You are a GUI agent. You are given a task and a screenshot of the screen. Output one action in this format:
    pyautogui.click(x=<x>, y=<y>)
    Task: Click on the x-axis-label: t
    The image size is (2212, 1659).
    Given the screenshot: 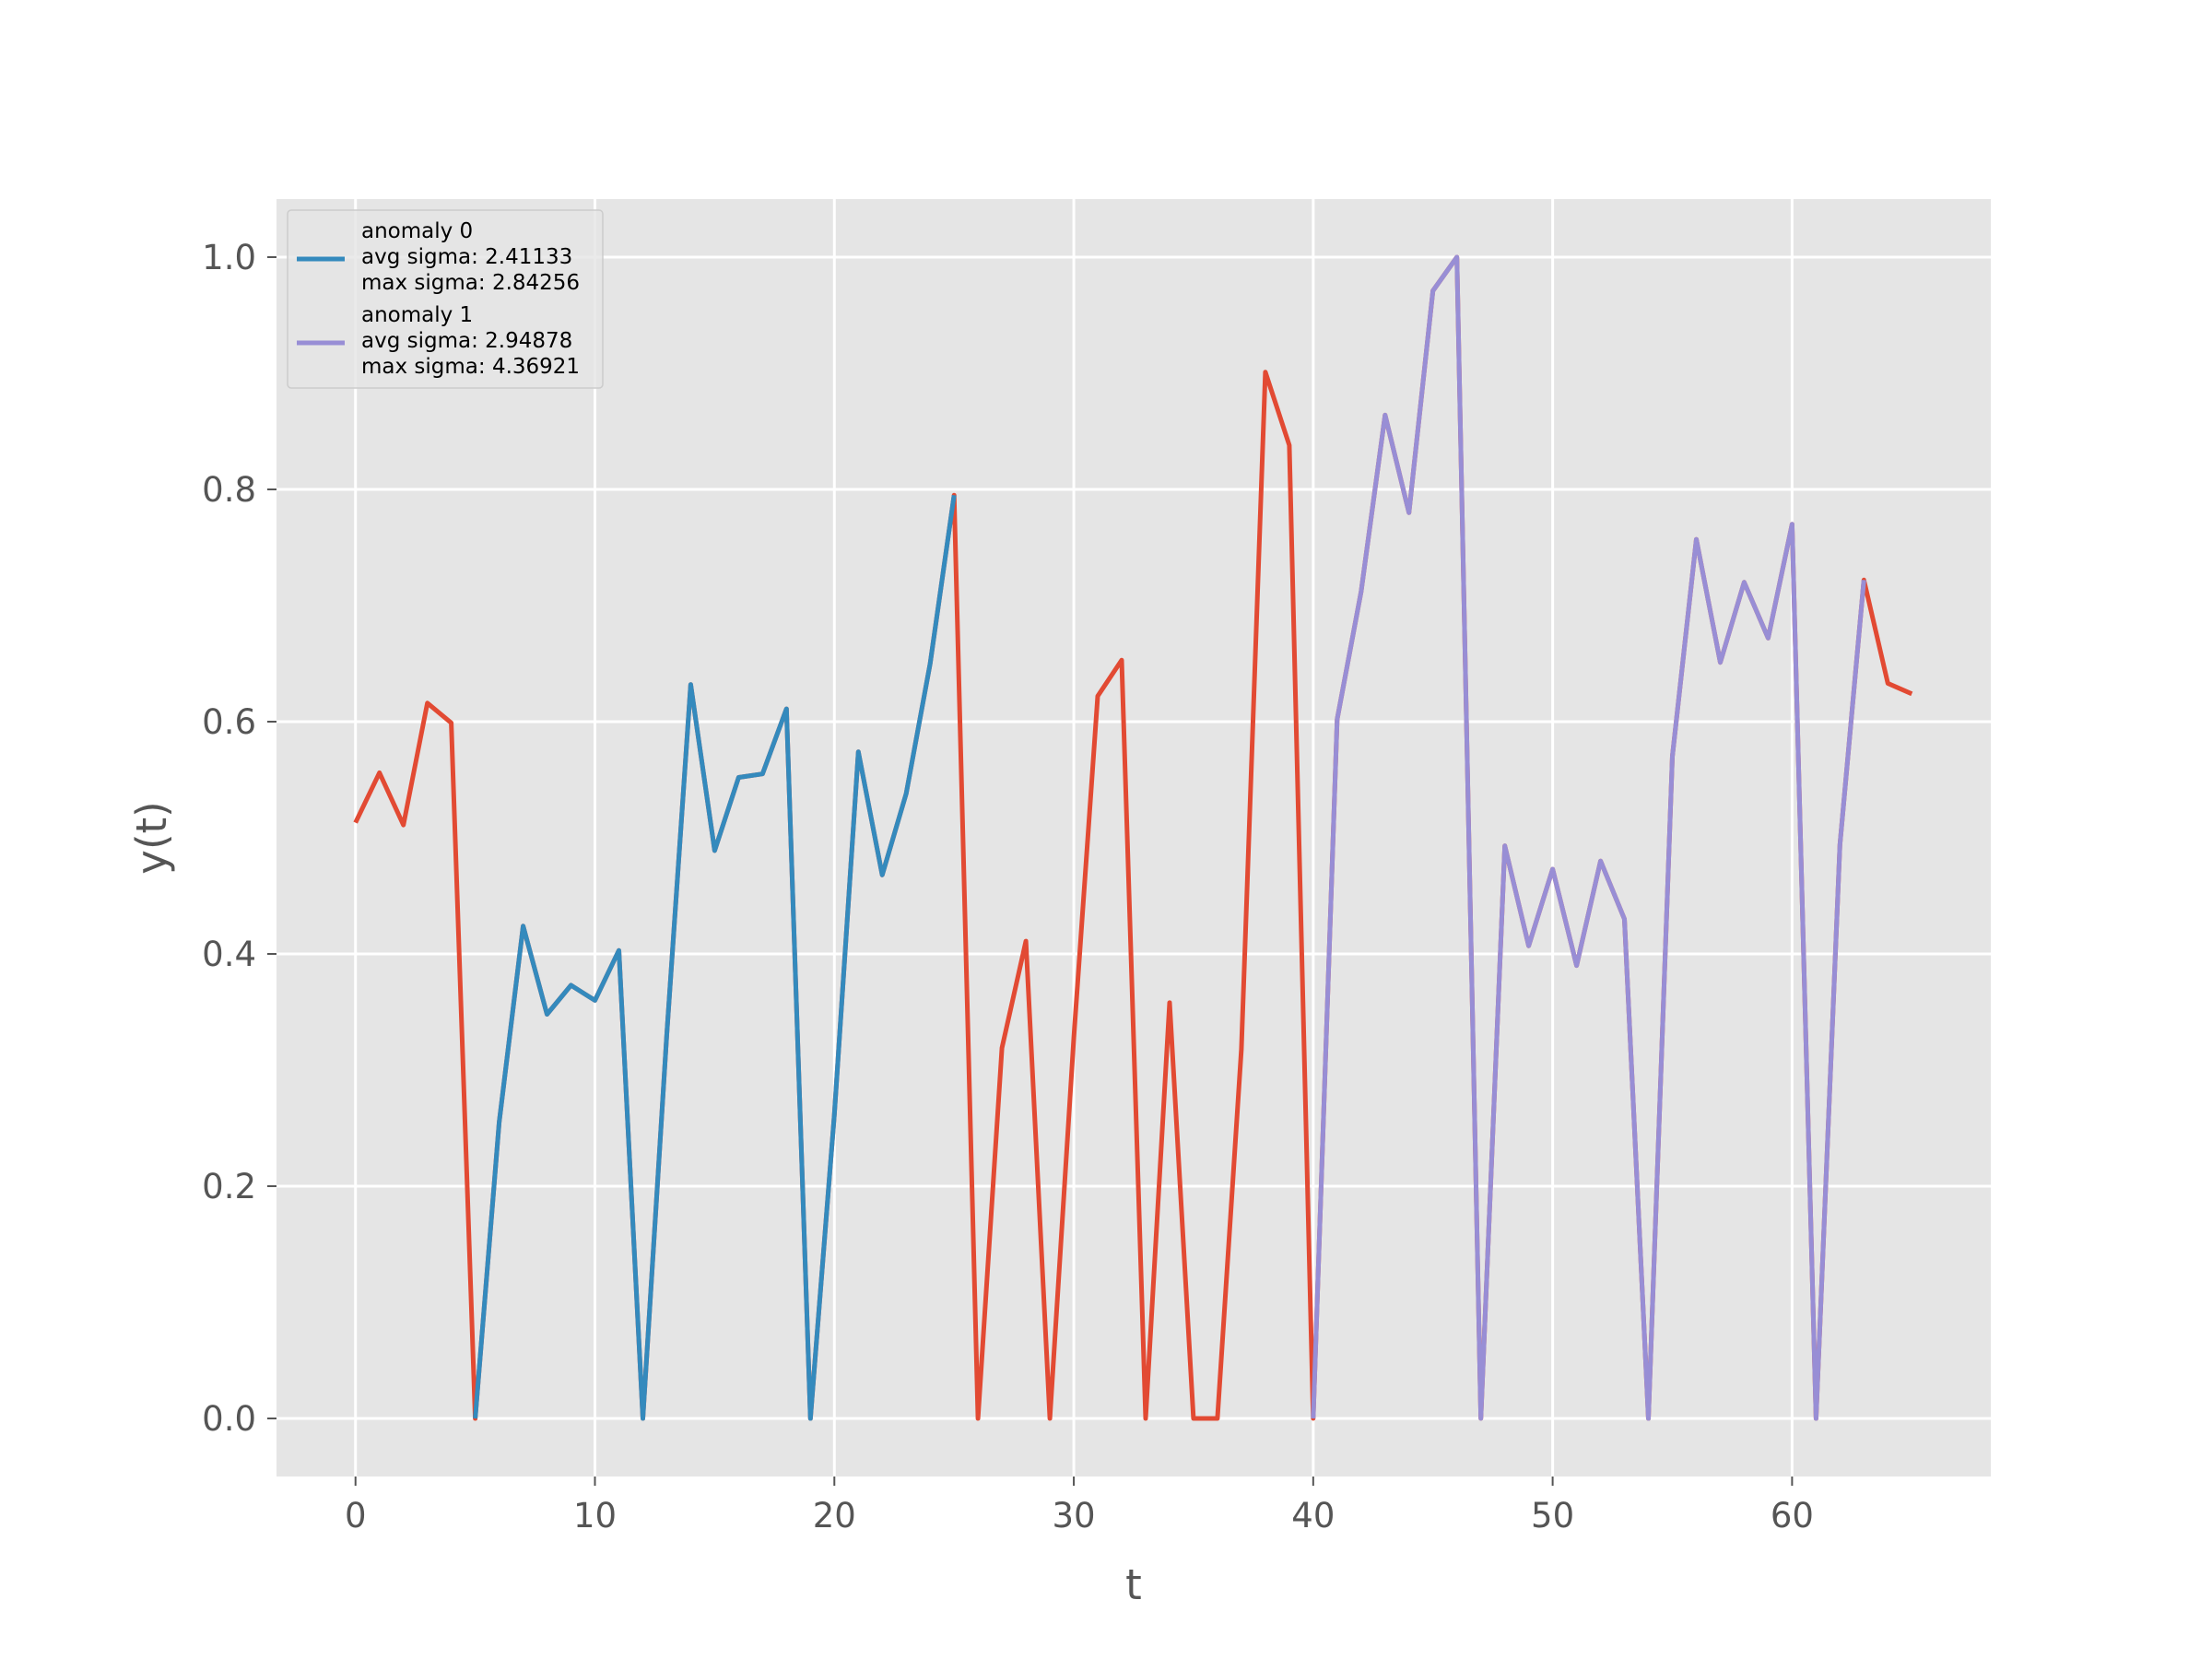 What is the action you would take?
    pyautogui.click(x=1133, y=1584)
    